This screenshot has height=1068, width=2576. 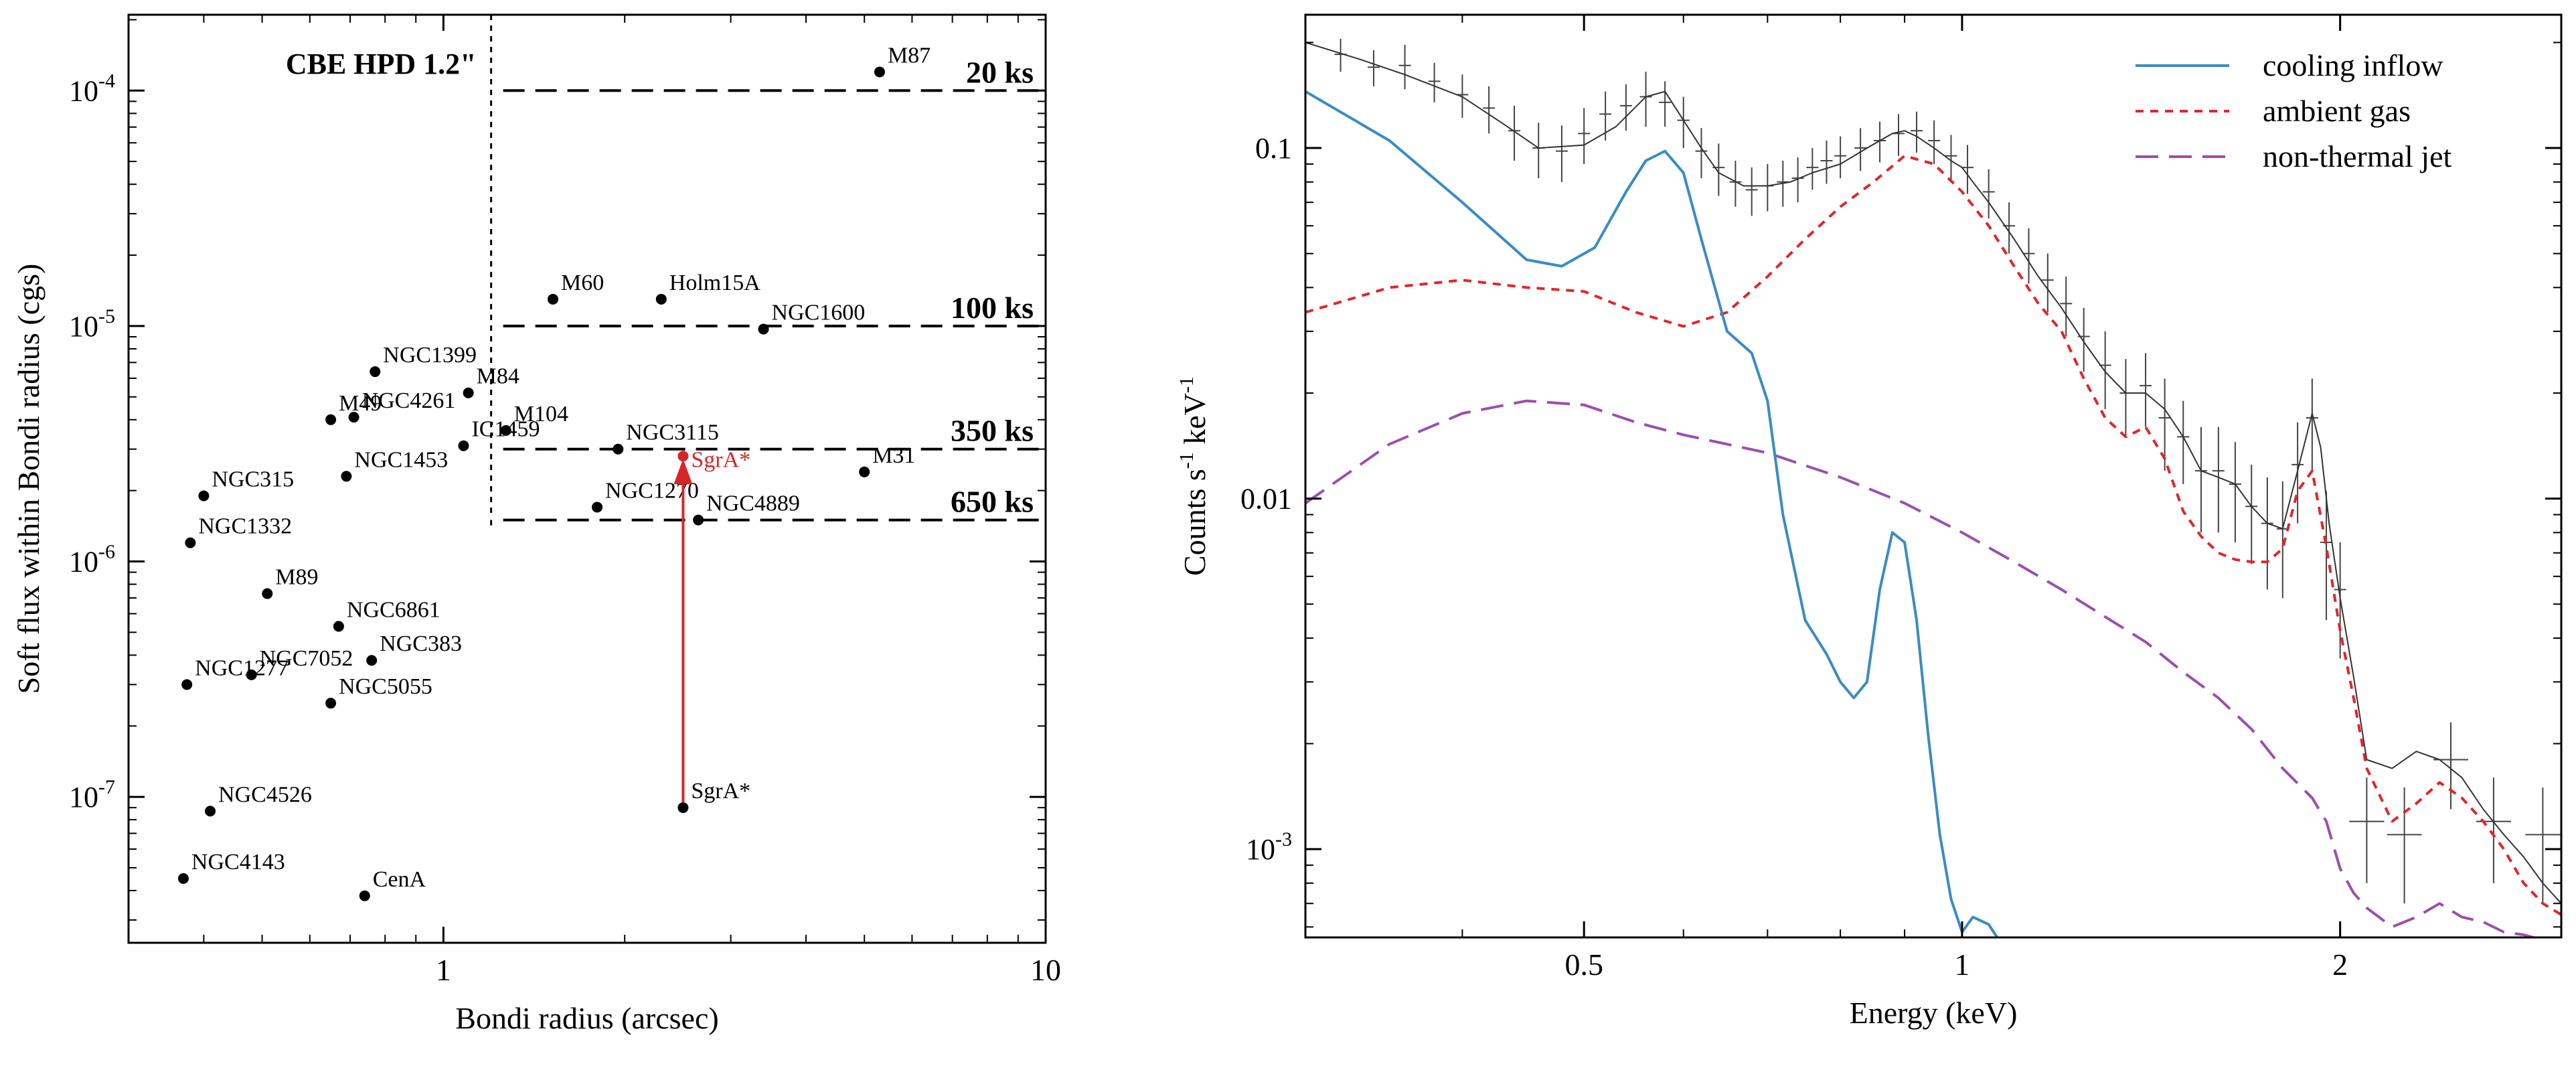 What do you see at coordinates (1000, 72) in the screenshot?
I see `exposure-label-20-ks: 20 ks` at bounding box center [1000, 72].